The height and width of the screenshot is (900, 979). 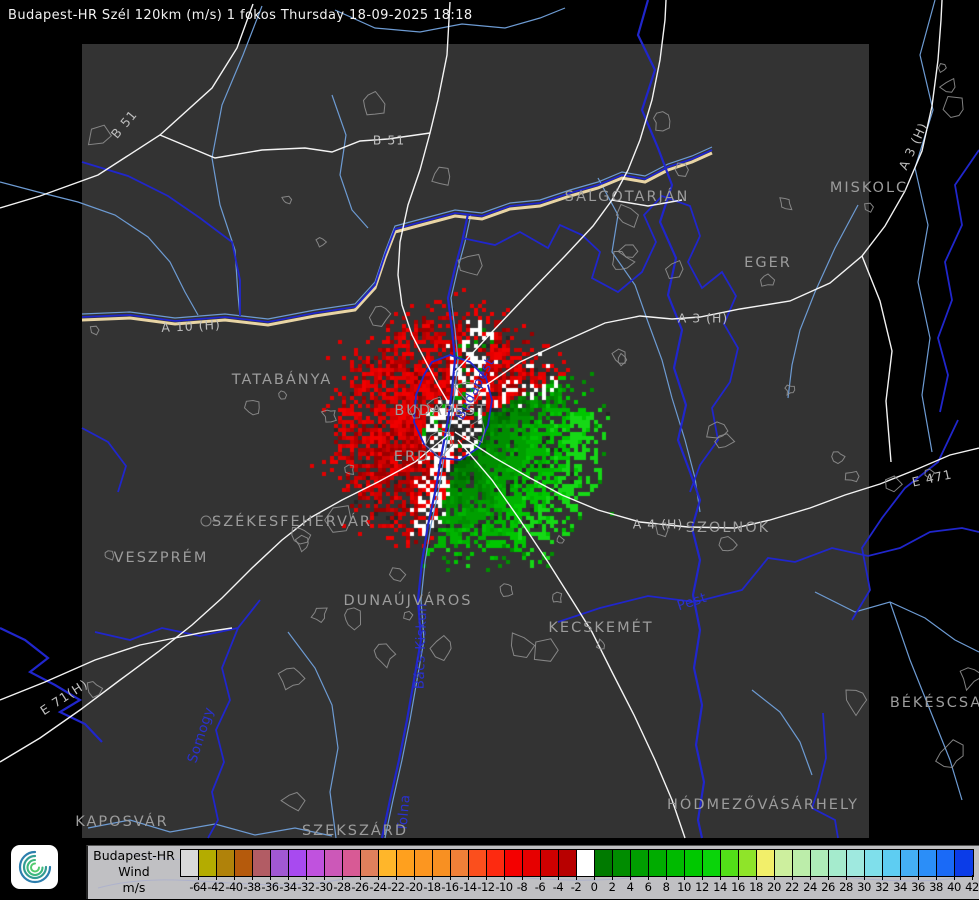 I want to click on city-label: EGER, so click(x=768, y=263).